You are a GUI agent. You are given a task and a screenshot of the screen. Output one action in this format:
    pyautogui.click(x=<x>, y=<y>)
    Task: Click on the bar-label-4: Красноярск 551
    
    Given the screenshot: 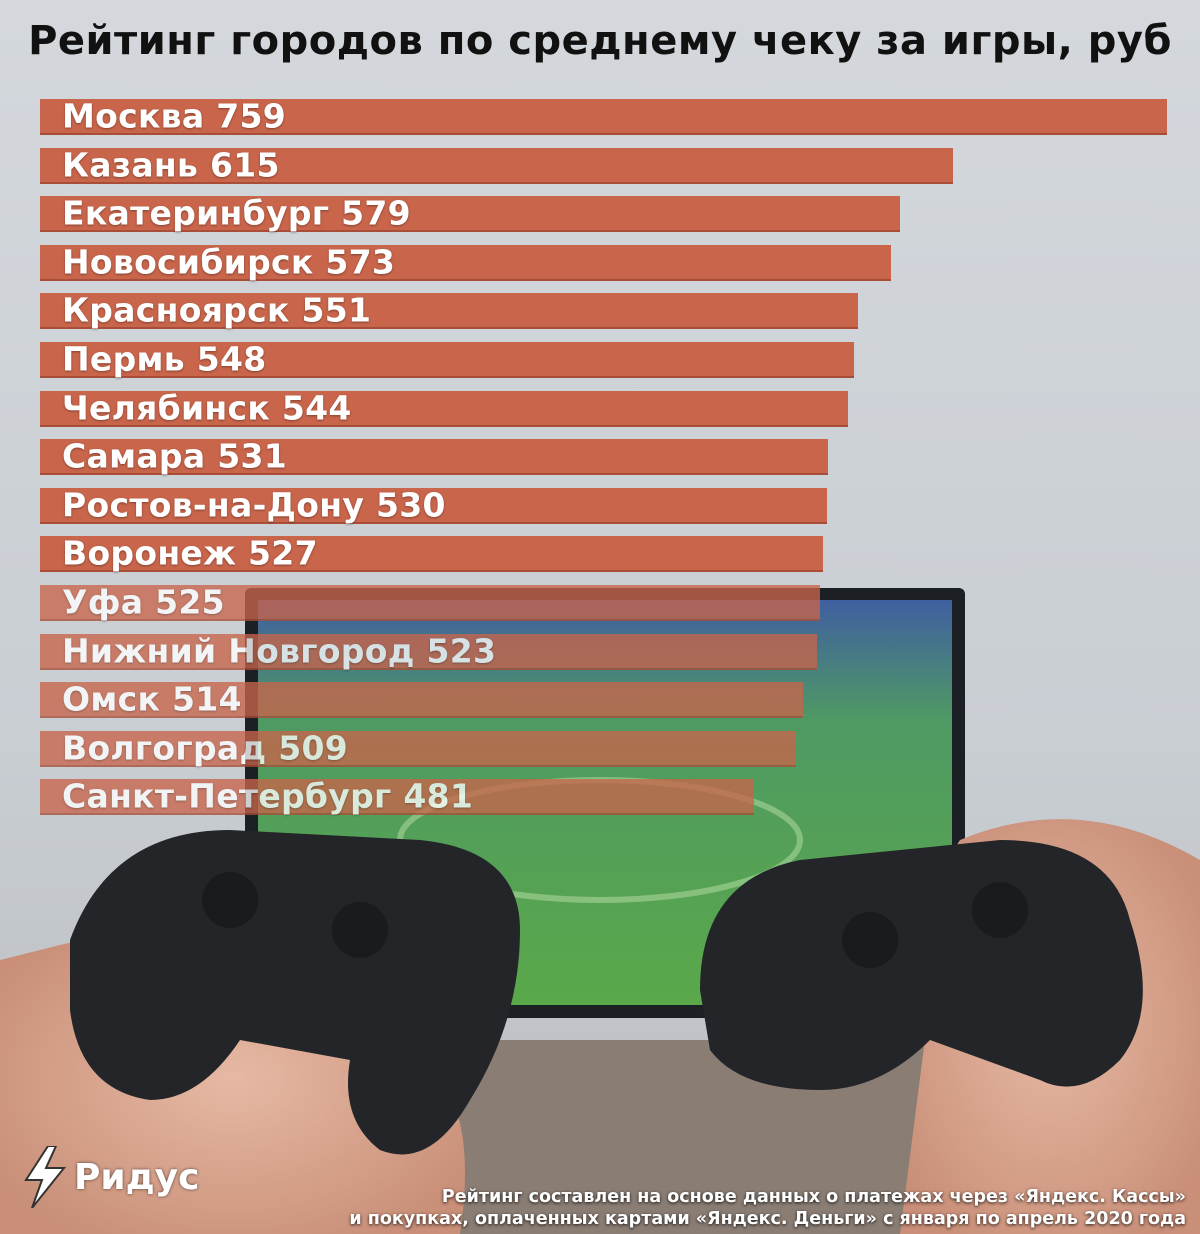 What is the action you would take?
    pyautogui.click(x=216, y=310)
    